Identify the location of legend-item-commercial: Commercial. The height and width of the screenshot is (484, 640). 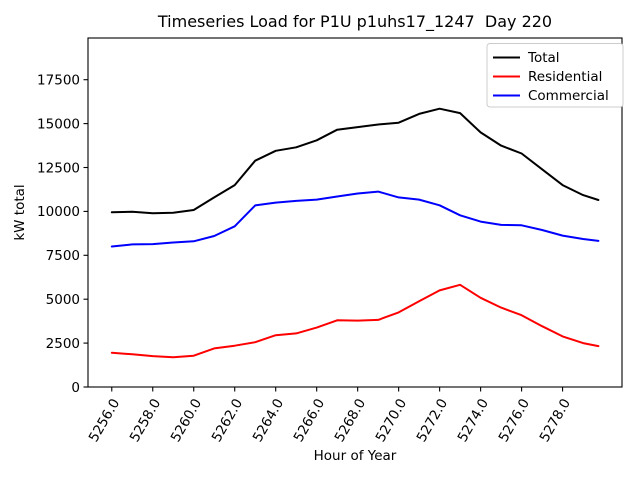
(551, 96).